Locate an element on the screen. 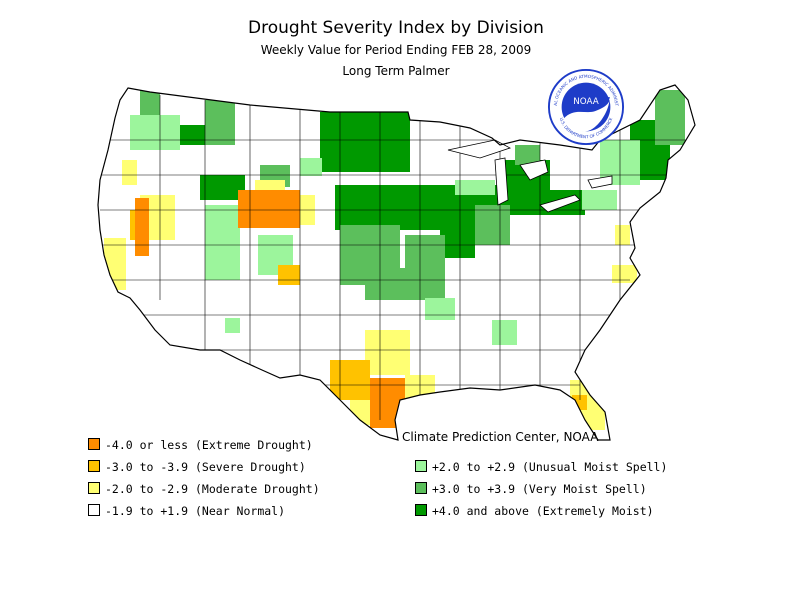  division-michigan-north is located at coordinates (527, 155).